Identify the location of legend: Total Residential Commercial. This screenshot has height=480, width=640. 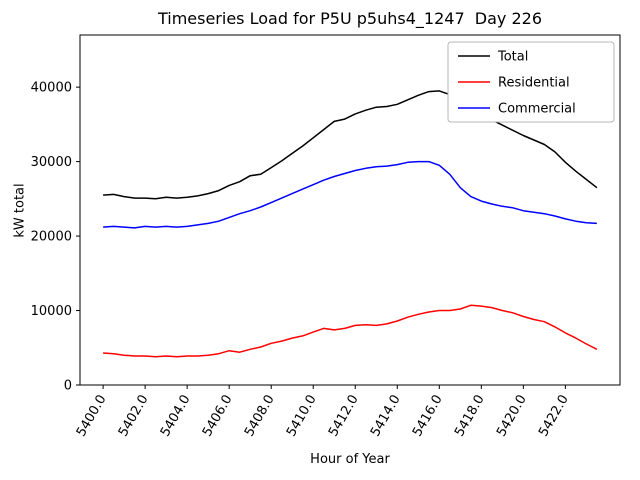
(531, 82).